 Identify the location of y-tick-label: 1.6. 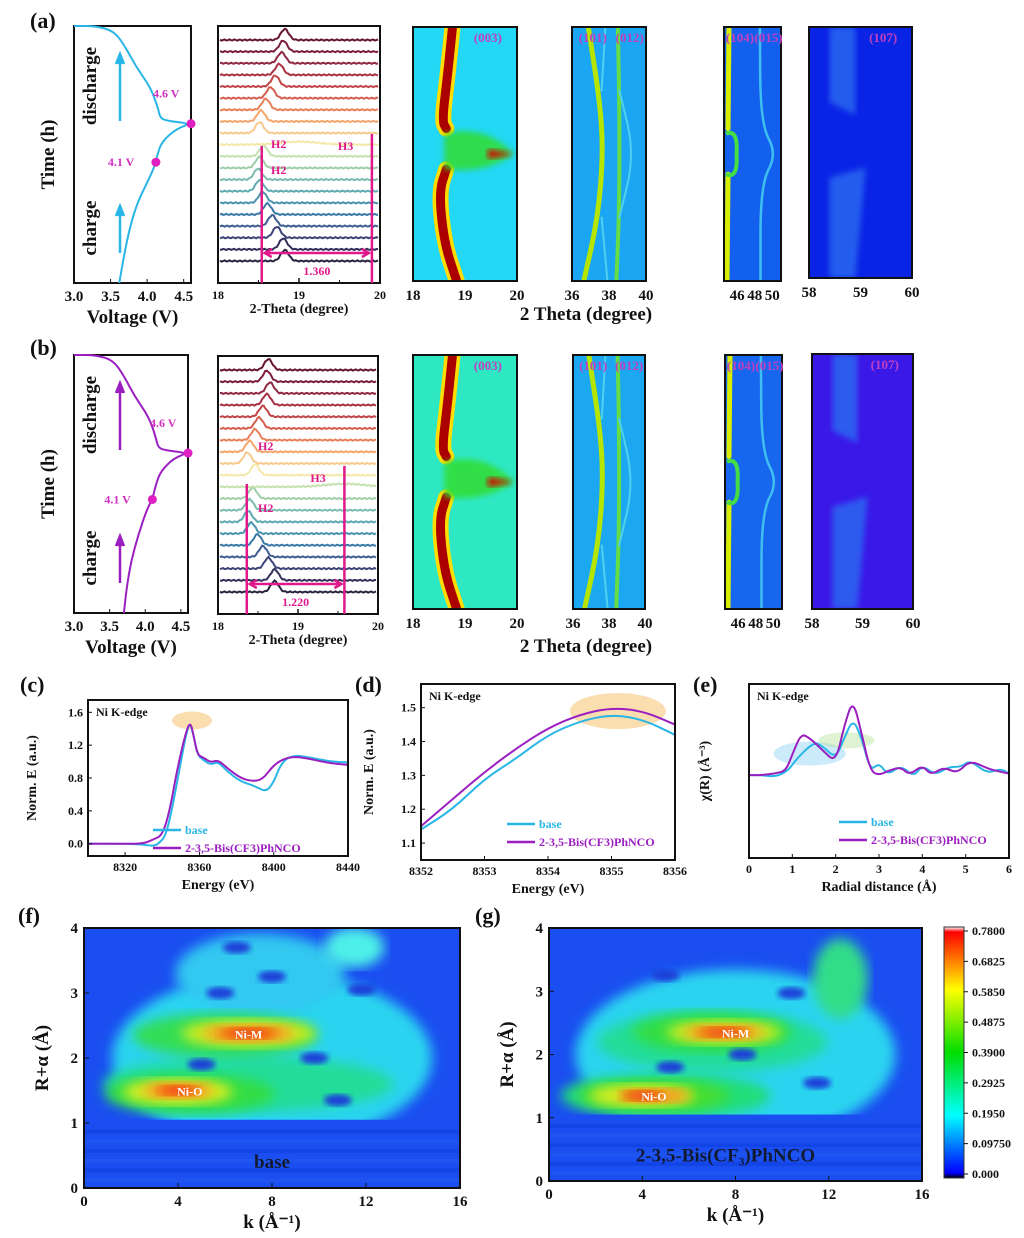
(75, 712).